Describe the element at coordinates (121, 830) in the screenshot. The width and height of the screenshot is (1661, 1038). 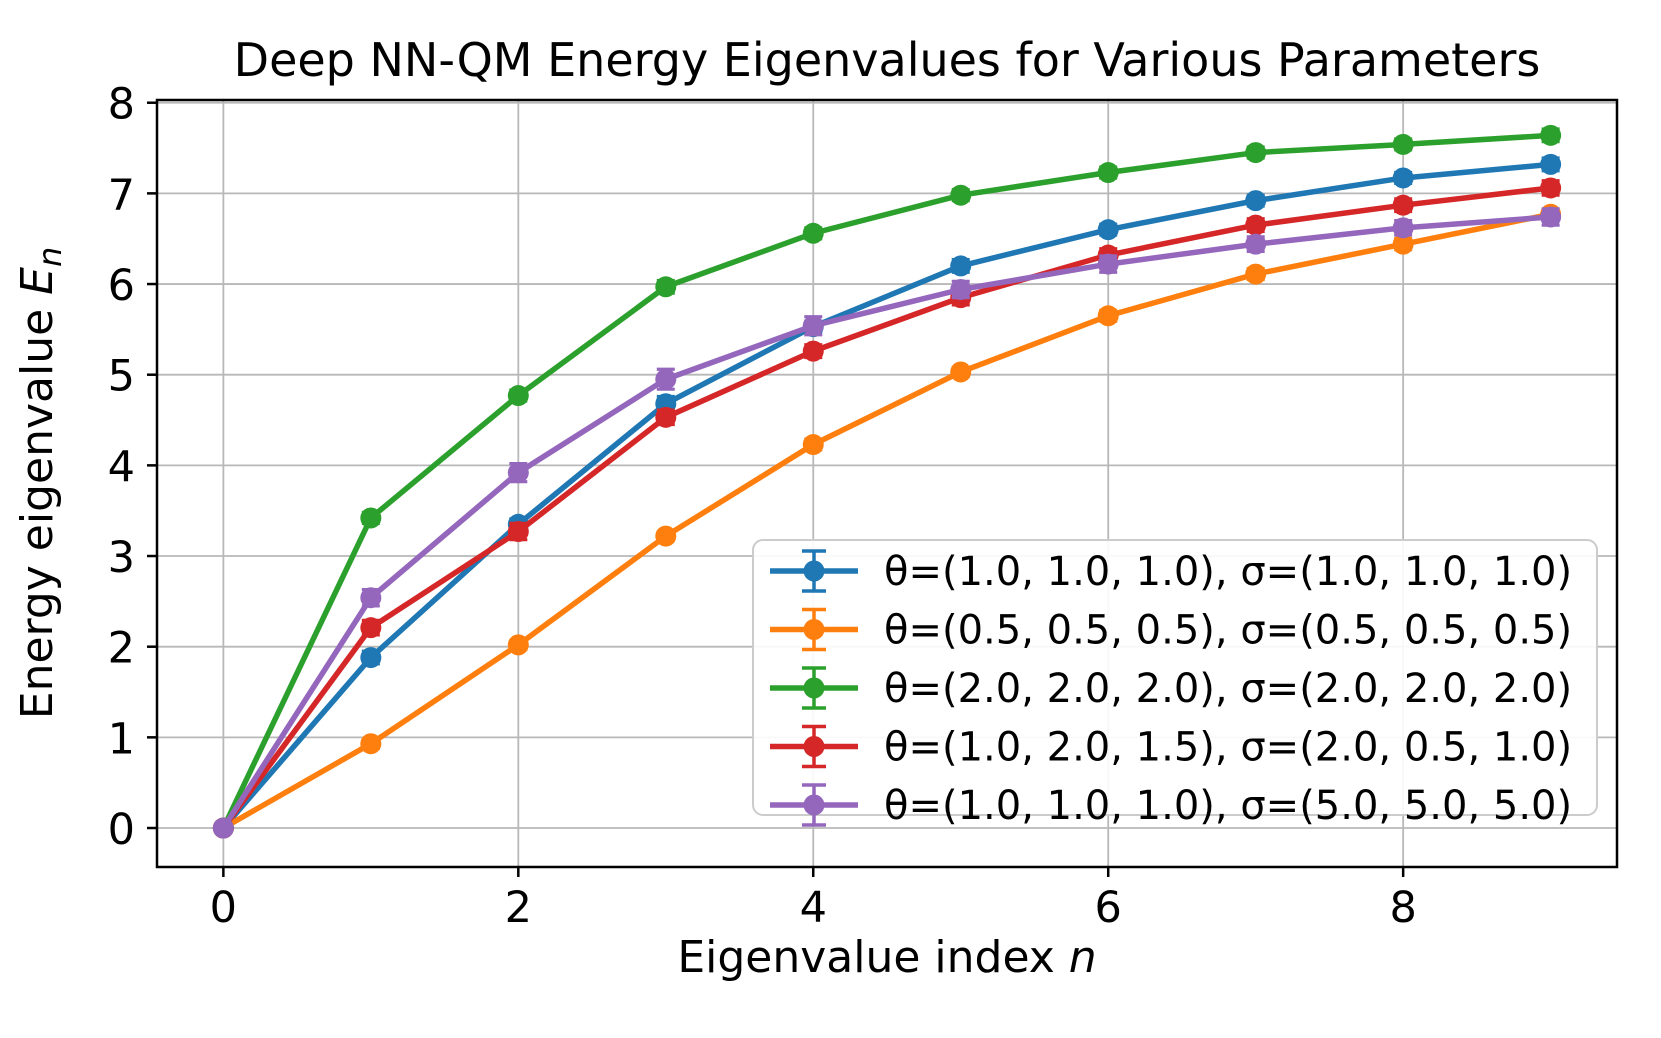
I see `y-tick-label: 0` at that location.